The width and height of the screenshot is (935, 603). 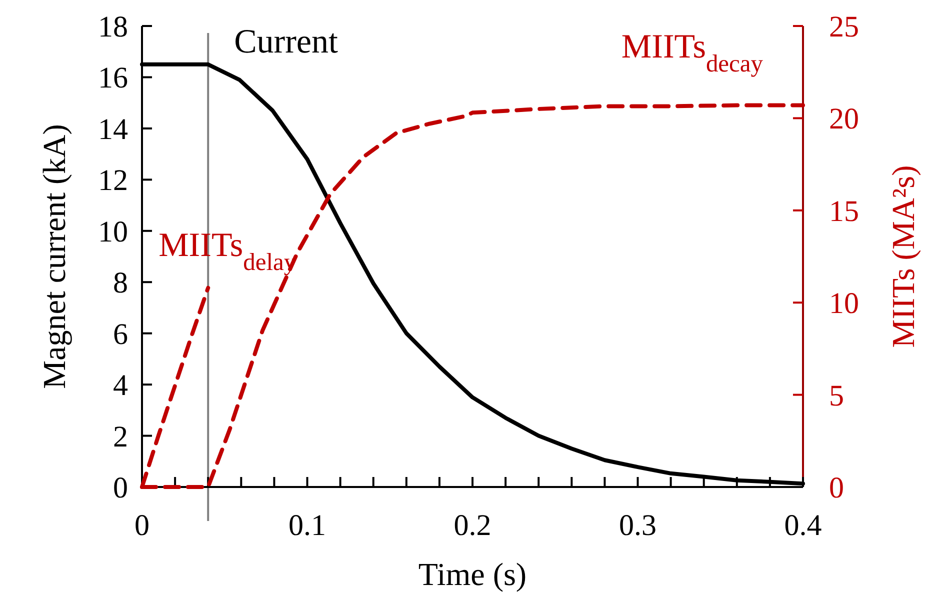 What do you see at coordinates (637, 525) in the screenshot?
I see `x-tick-label: 0.3` at bounding box center [637, 525].